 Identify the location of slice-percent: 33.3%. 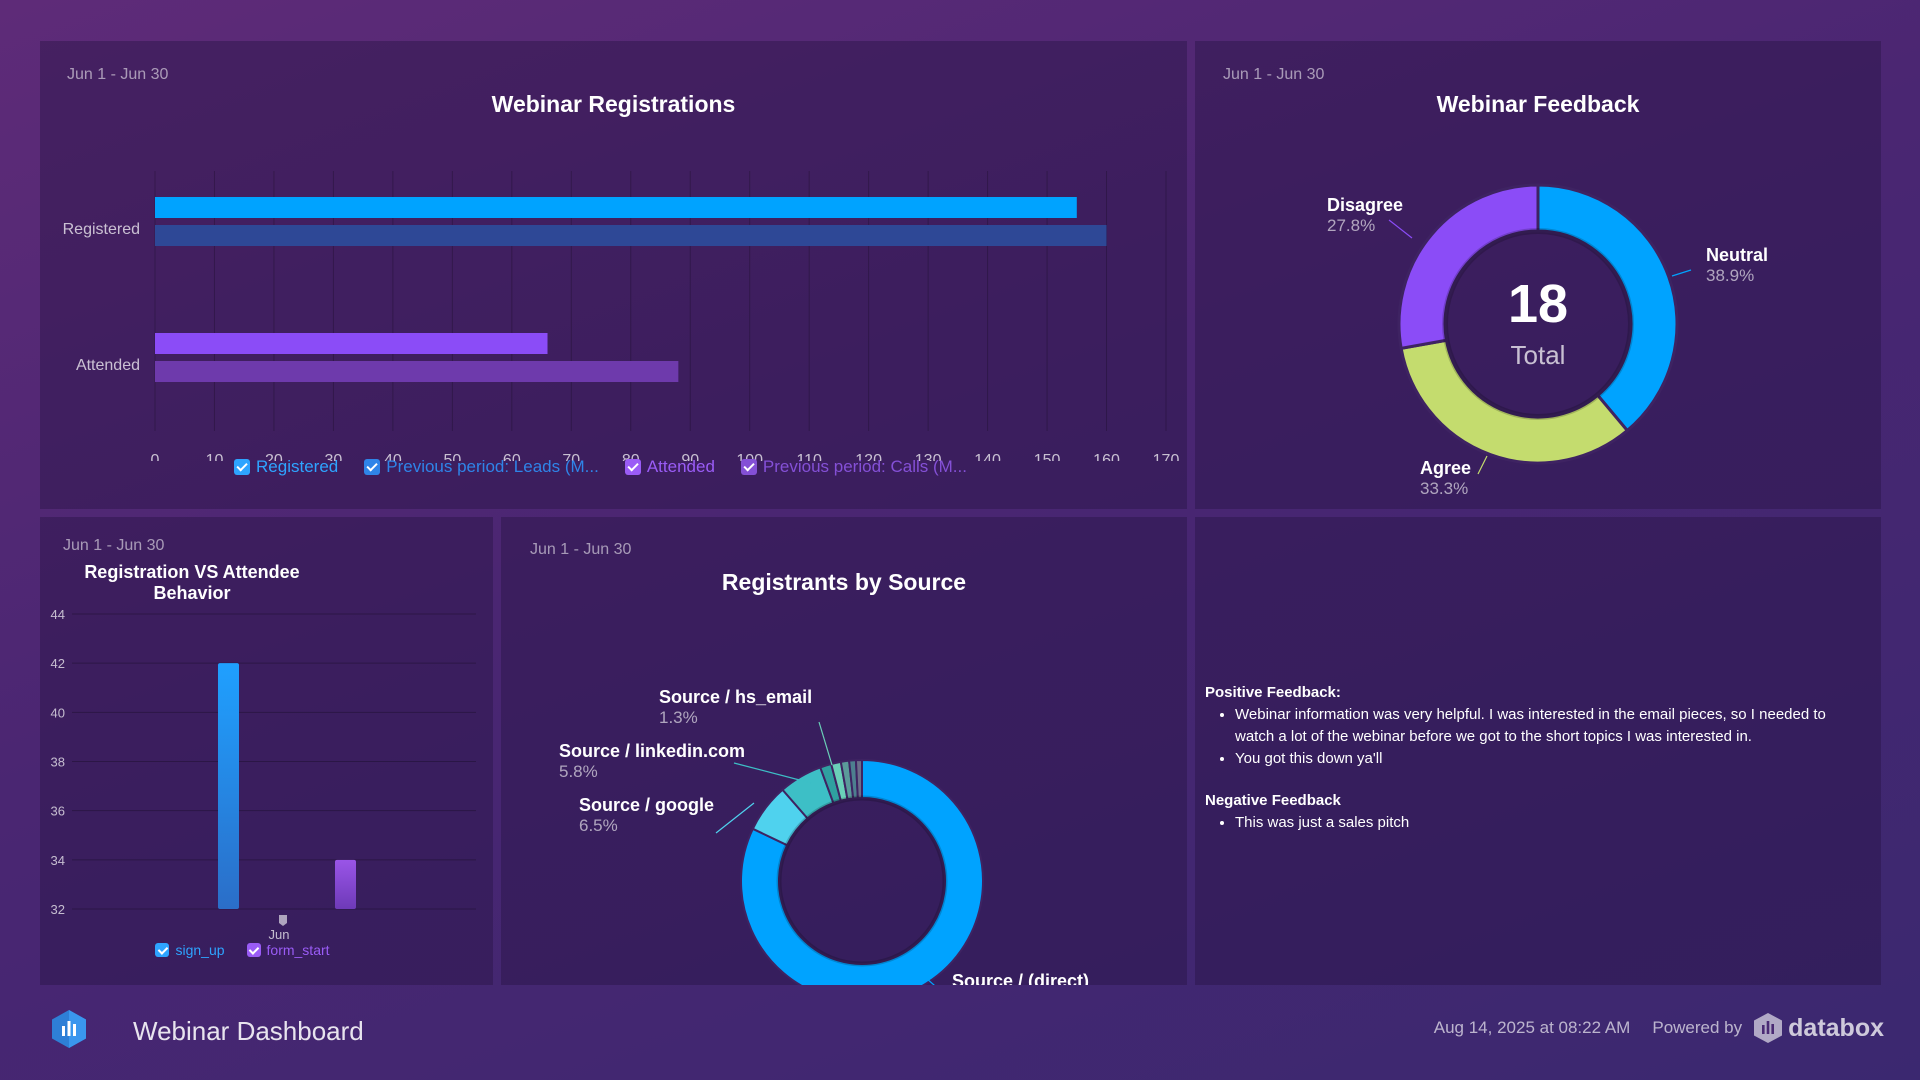
(1444, 488).